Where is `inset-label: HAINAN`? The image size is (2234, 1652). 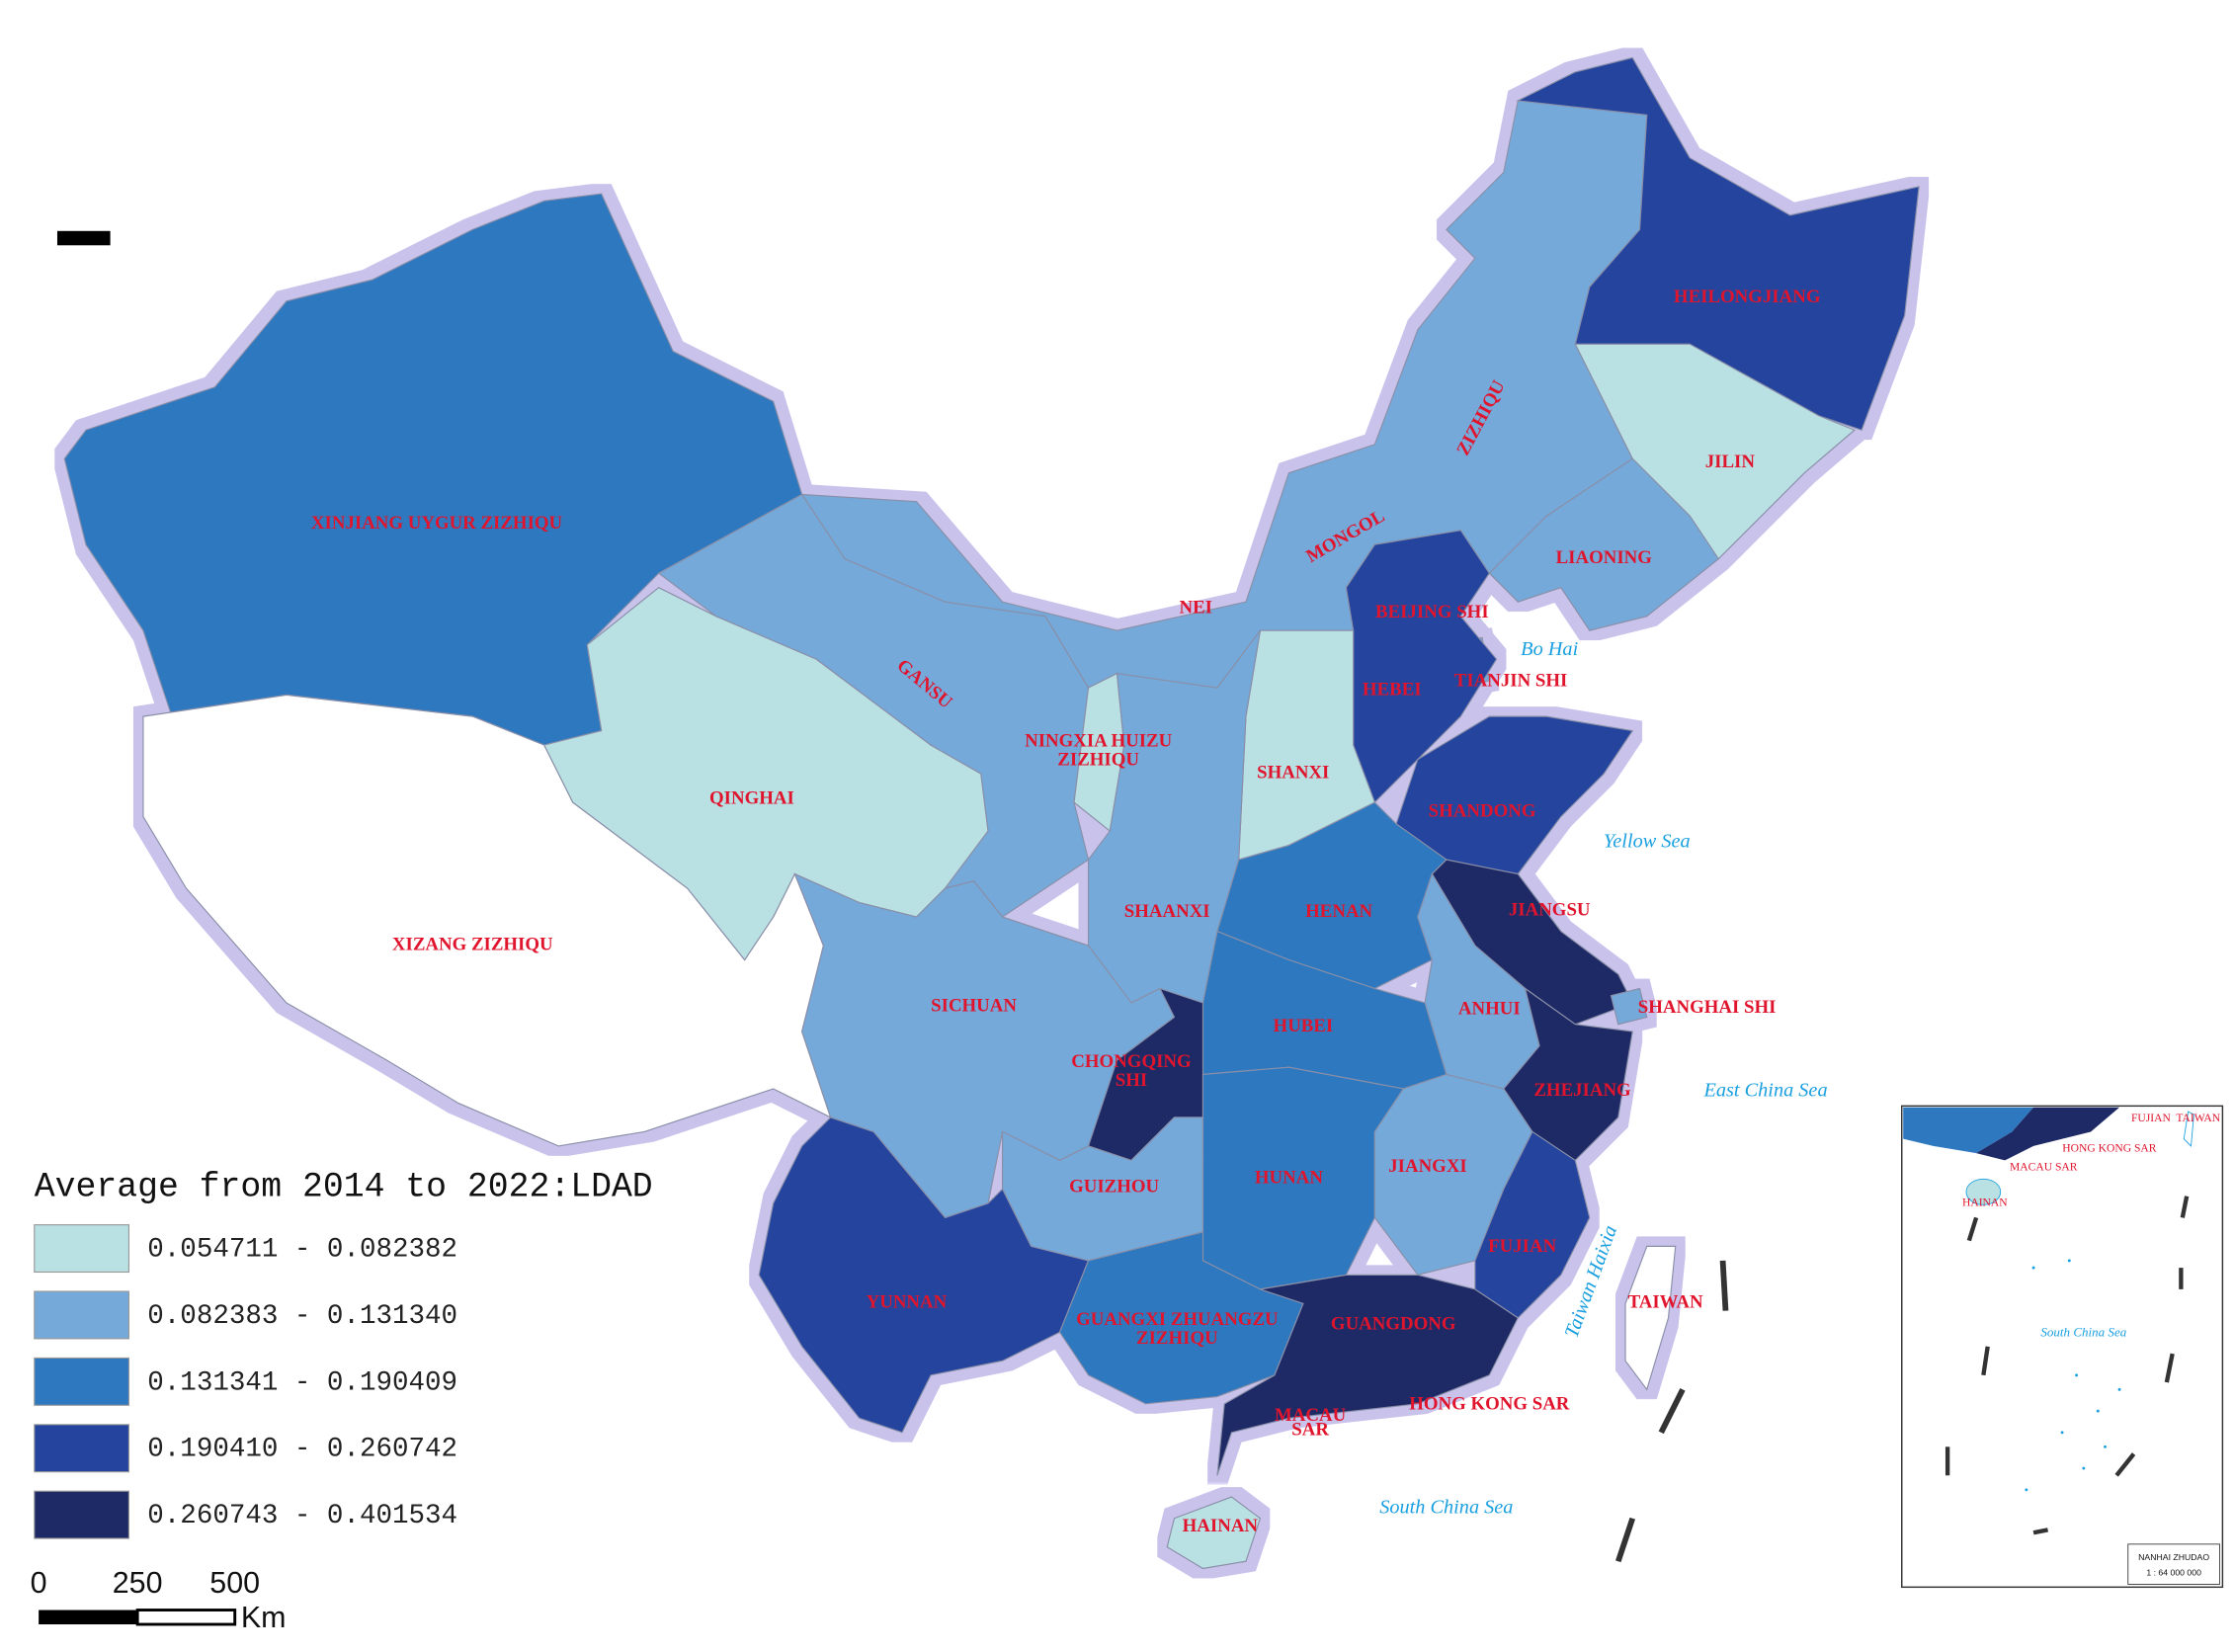
inset-label: HAINAN is located at coordinates (1985, 1203).